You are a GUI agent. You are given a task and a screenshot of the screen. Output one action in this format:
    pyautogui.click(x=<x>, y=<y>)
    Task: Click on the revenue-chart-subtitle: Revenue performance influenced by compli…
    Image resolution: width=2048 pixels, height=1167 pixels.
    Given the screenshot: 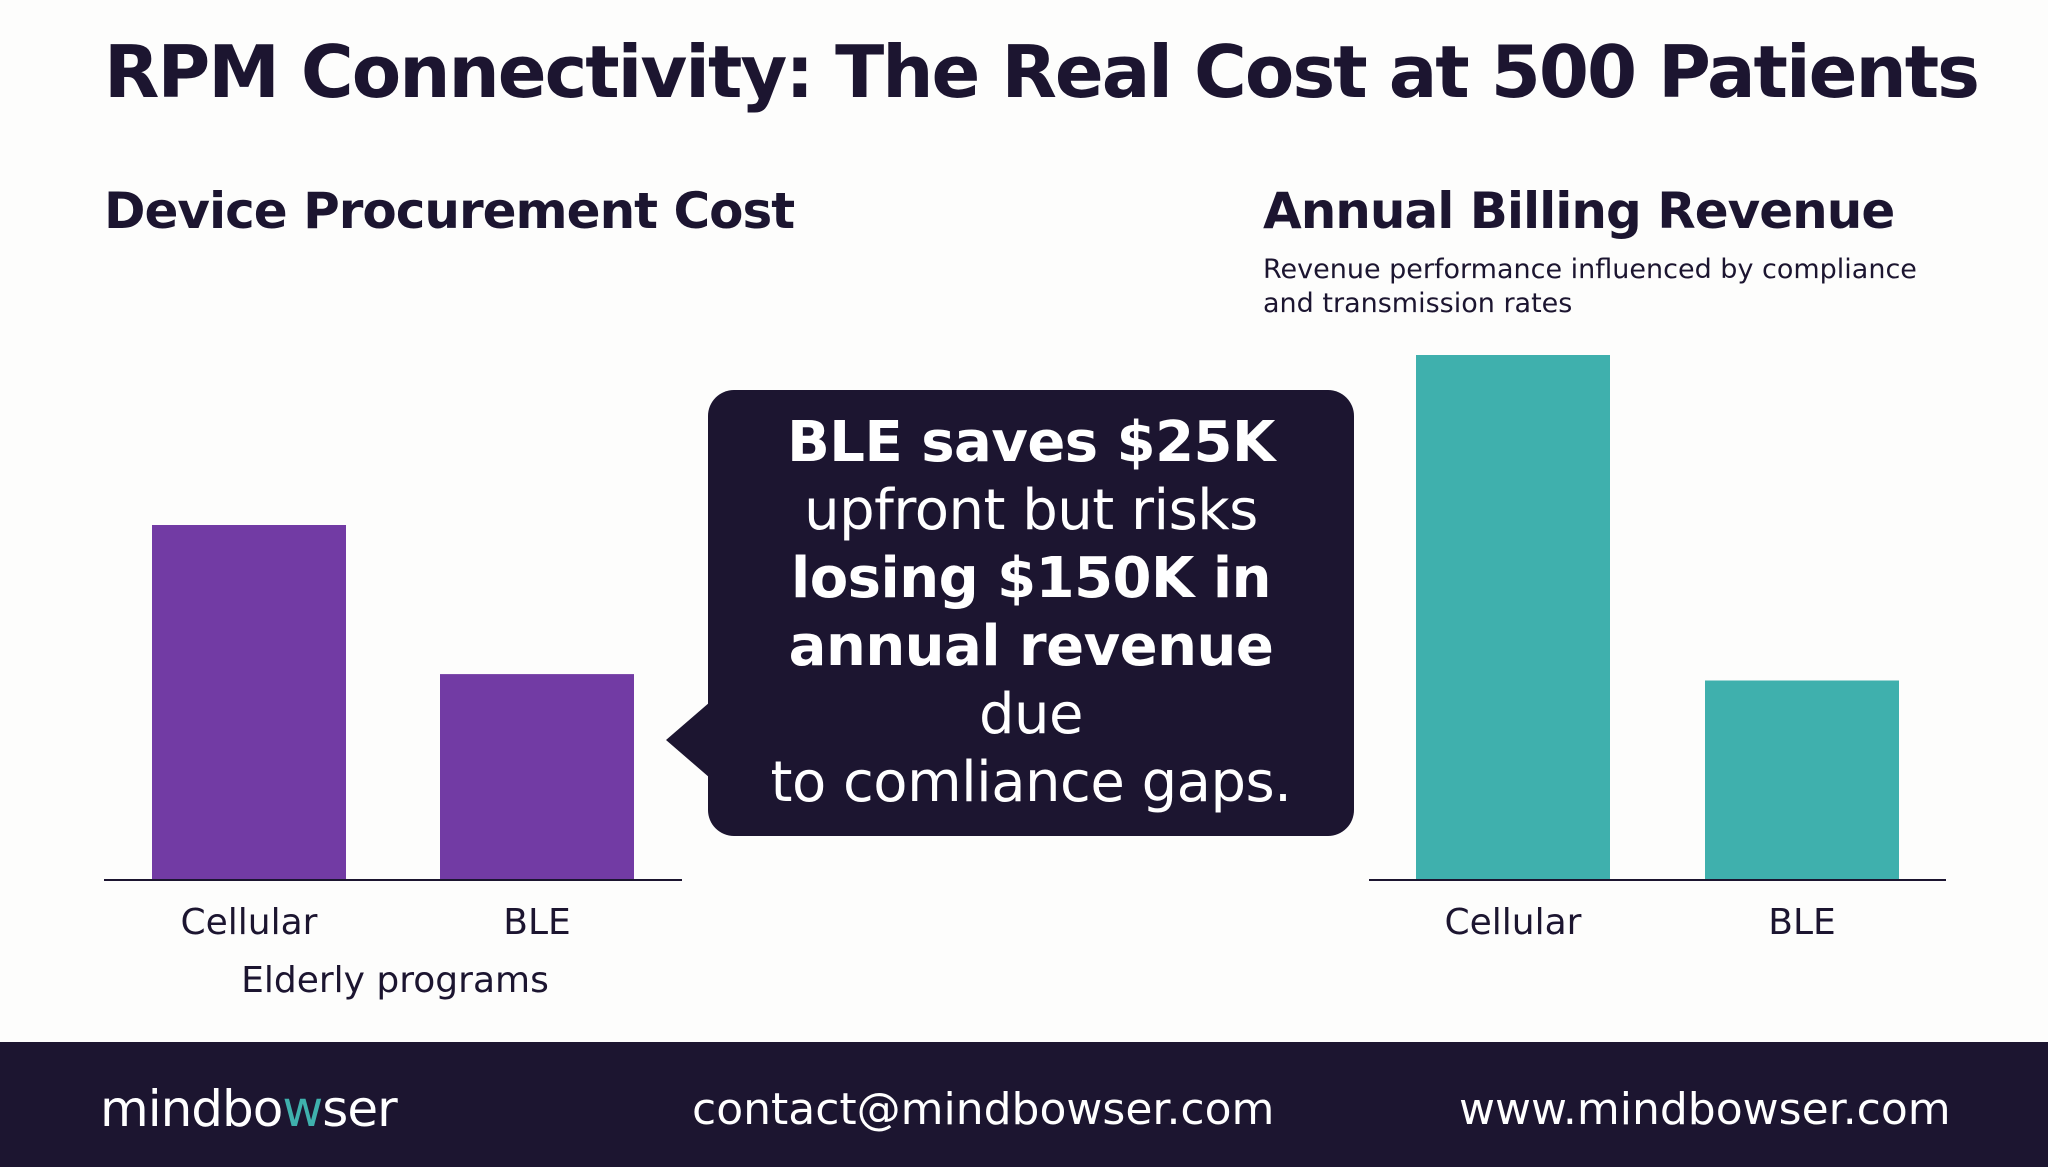 What is the action you would take?
    pyautogui.click(x=1590, y=286)
    